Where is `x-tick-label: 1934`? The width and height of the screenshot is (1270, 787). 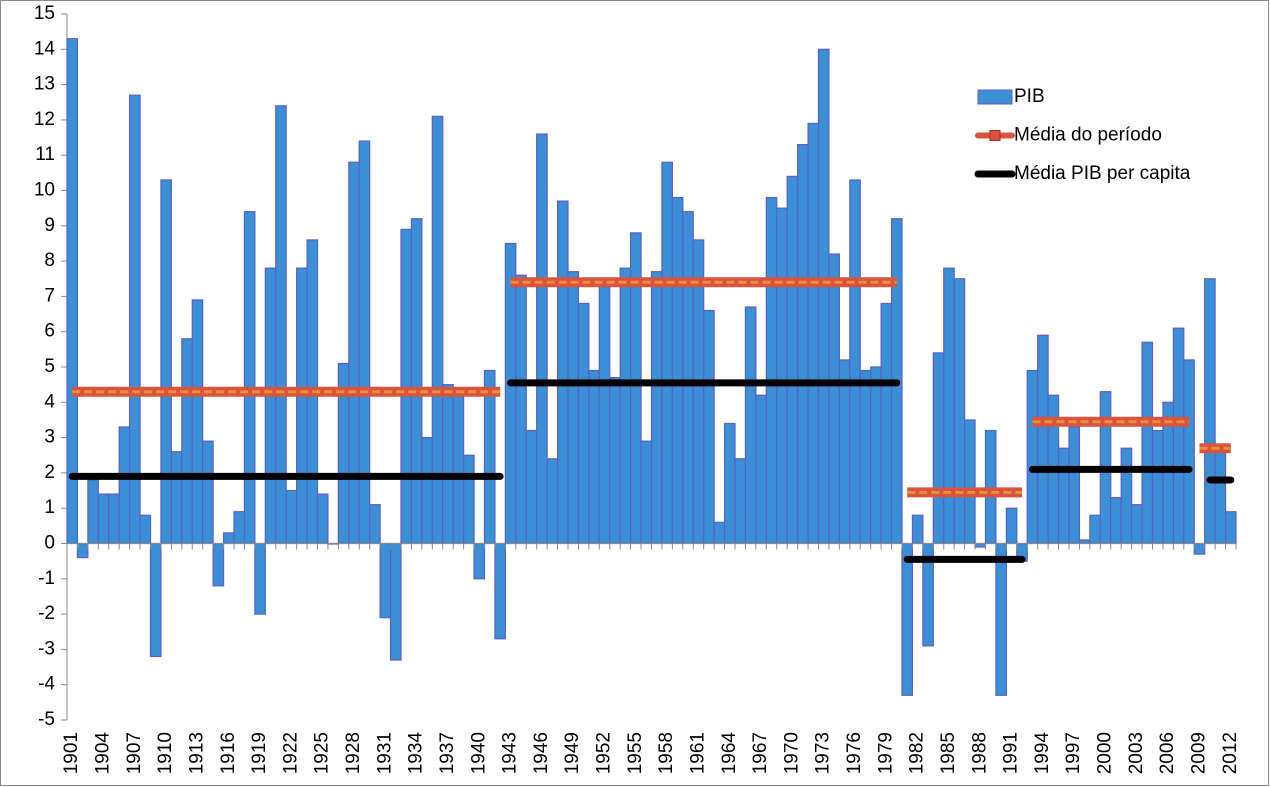 x-tick-label: 1934 is located at coordinates (416, 753).